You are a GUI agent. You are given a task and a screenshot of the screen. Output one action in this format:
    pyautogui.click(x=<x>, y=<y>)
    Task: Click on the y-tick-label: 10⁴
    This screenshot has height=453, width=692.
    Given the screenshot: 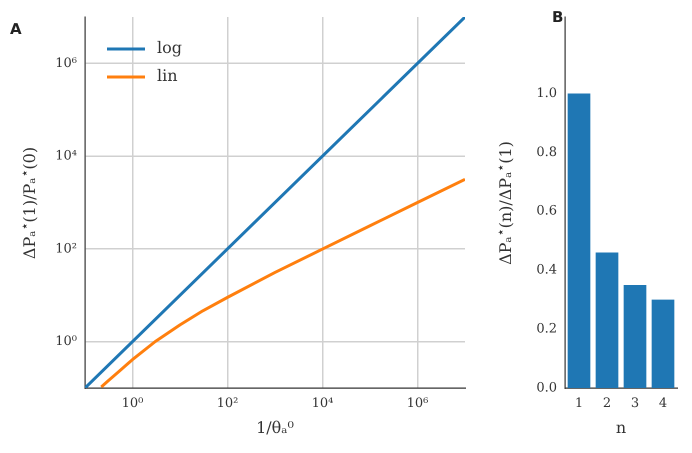 What is the action you would take?
    pyautogui.click(x=66, y=156)
    